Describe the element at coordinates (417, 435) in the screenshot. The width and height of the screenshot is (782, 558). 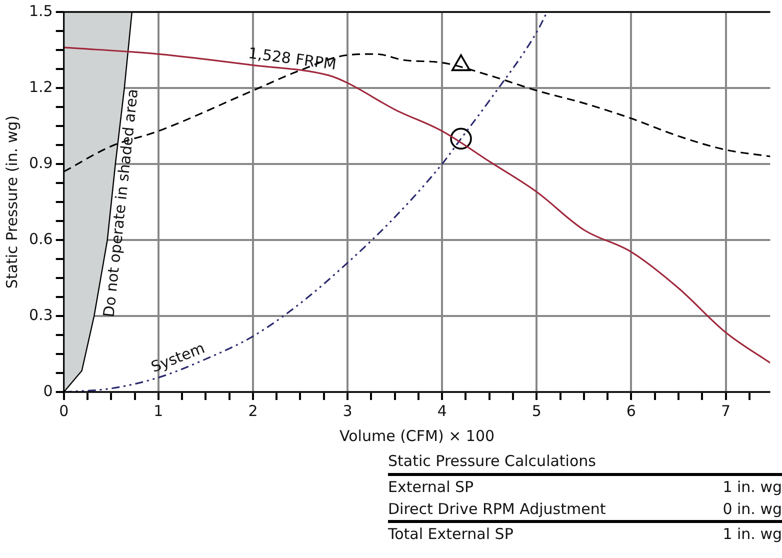
I see `x-axis-title: Volume (CFM) × 100` at that location.